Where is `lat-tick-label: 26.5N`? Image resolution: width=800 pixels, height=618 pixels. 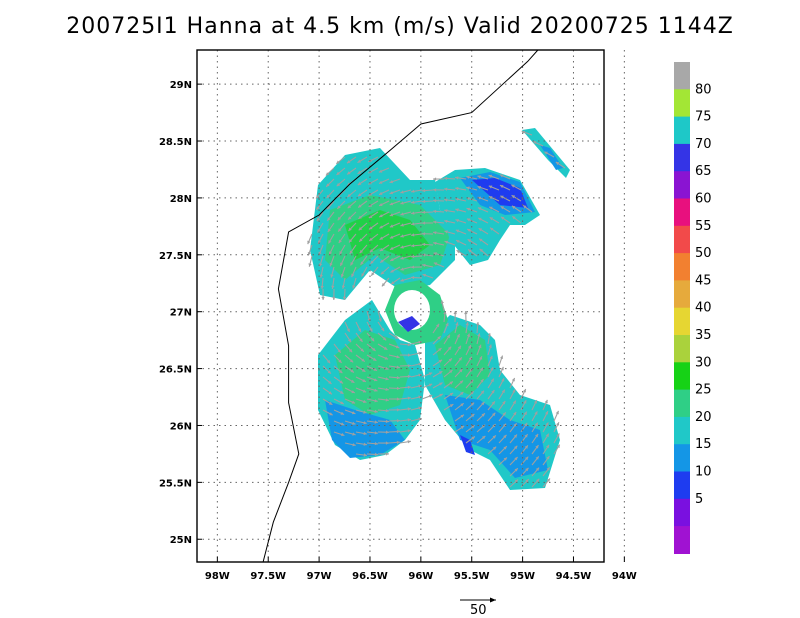
lat-tick-label: 26.5N is located at coordinates (175, 370).